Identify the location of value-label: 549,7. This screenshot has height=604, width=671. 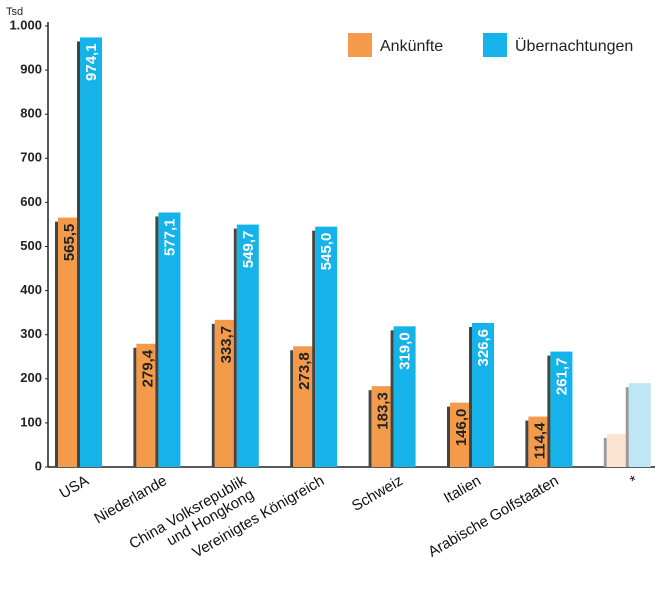
(248, 250).